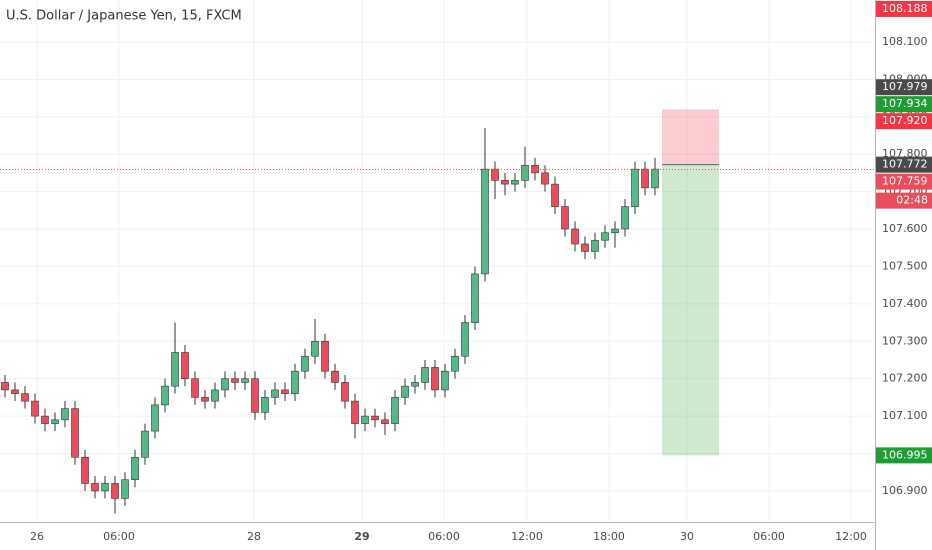 The height and width of the screenshot is (550, 932). I want to click on price-label: 107.934, so click(905, 103).